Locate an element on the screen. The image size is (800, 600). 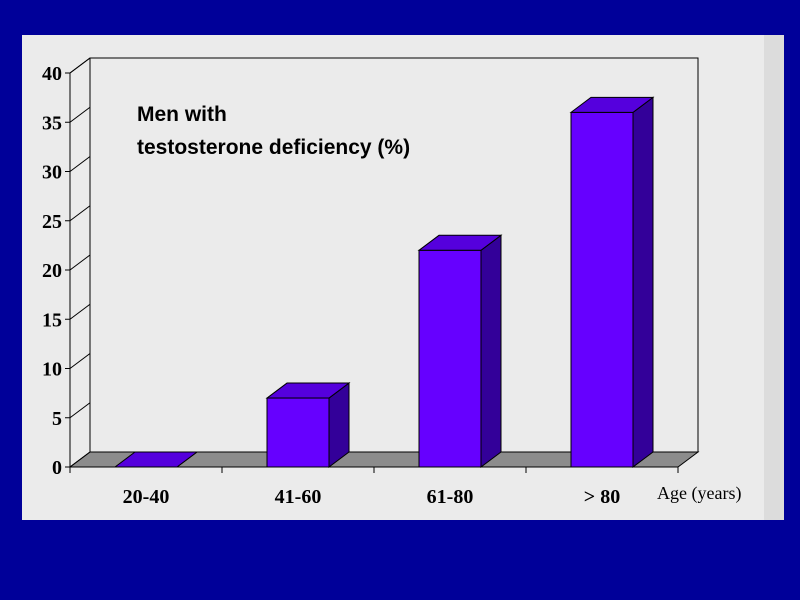
y-tick-label: 30 is located at coordinates (52, 173).